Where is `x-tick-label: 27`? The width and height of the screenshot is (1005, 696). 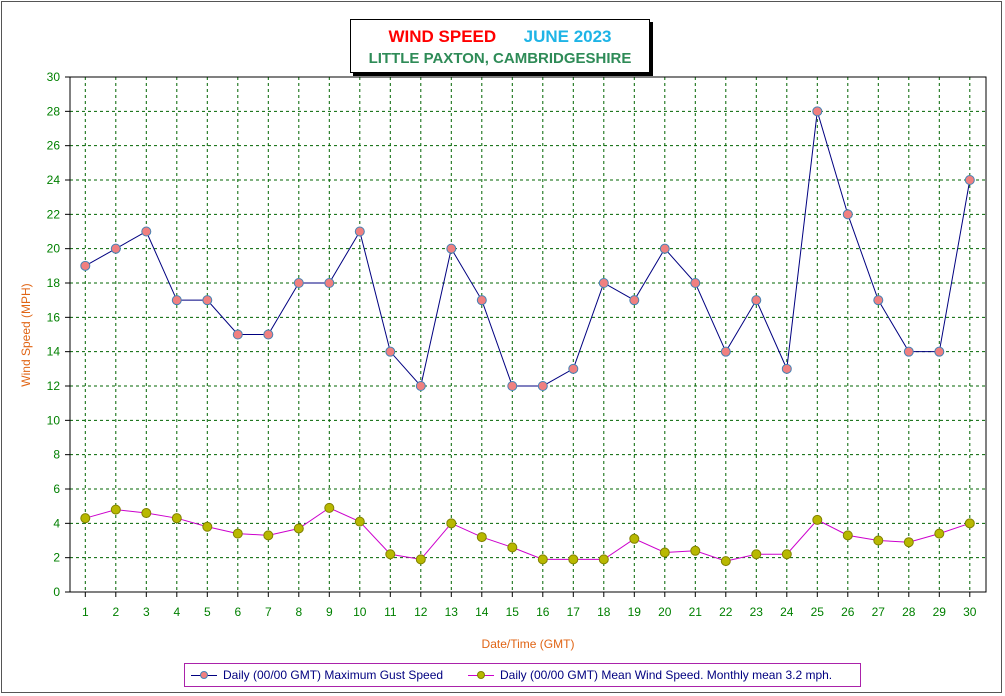 x-tick-label: 27 is located at coordinates (879, 612).